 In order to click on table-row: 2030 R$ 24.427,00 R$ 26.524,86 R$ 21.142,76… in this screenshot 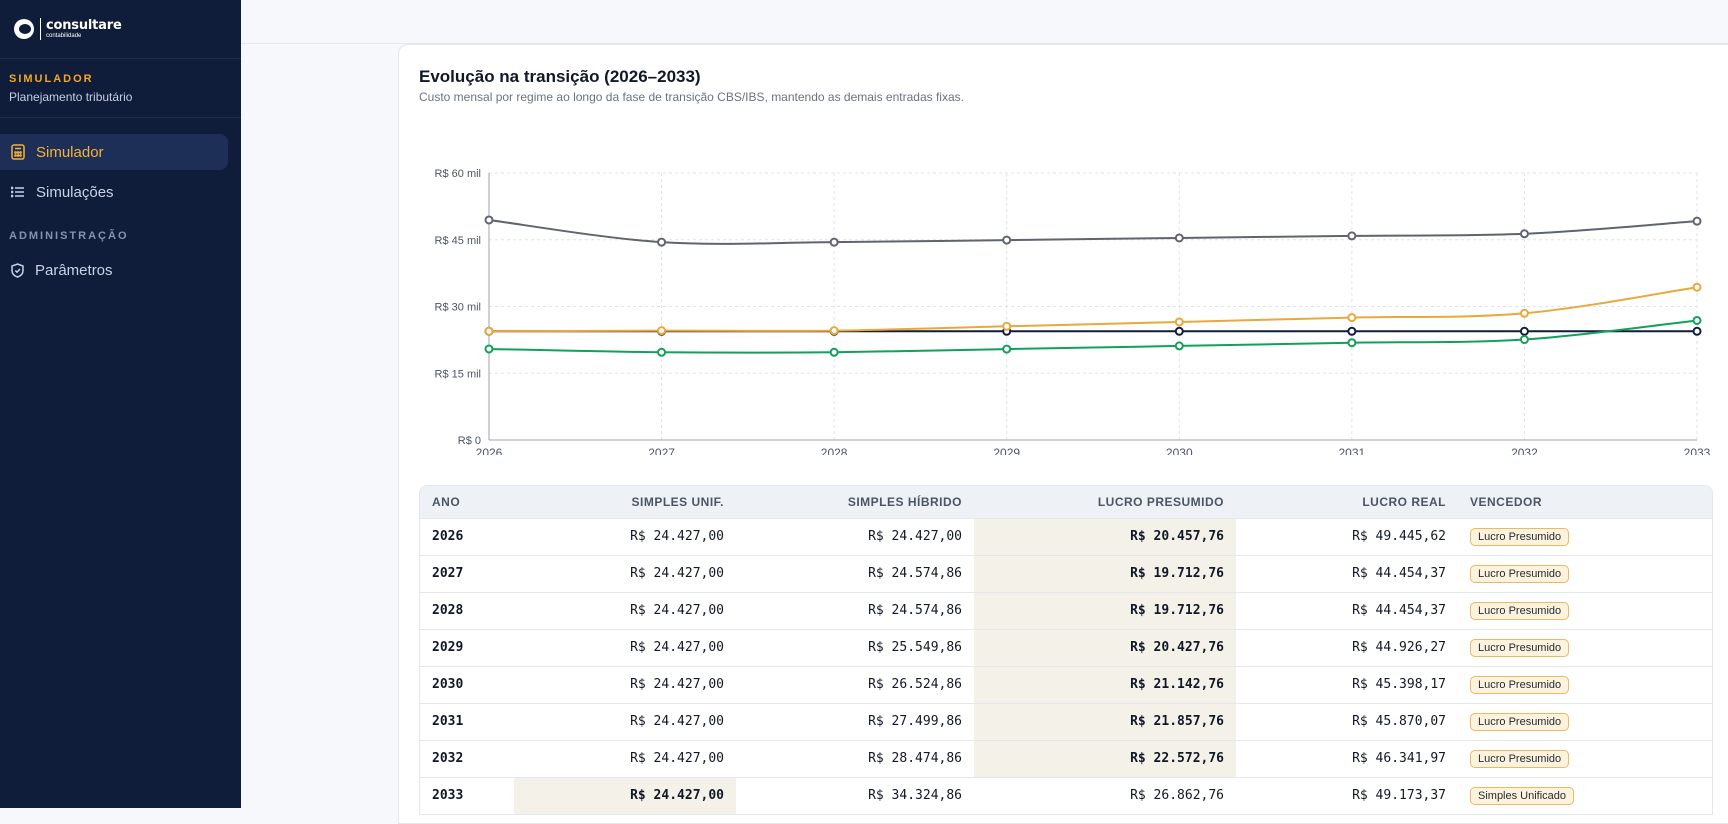, I will do `click(1066, 684)`.